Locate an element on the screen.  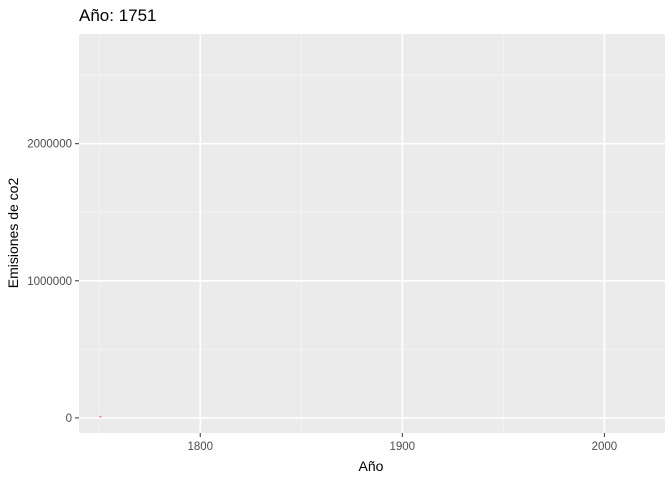
y-tick-label: 2000000 is located at coordinates (49, 145).